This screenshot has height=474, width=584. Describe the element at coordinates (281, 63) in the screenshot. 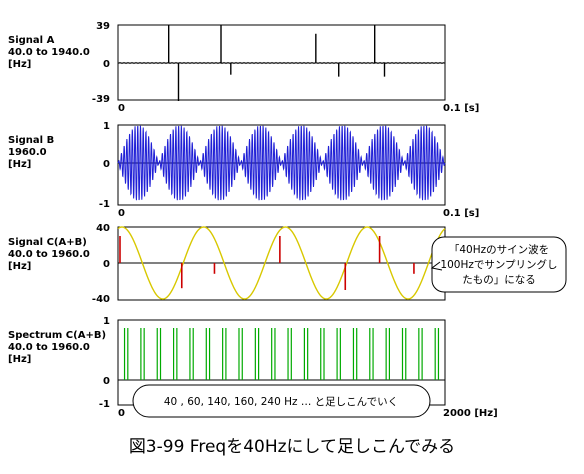

I see `signal-a-baseline` at that location.